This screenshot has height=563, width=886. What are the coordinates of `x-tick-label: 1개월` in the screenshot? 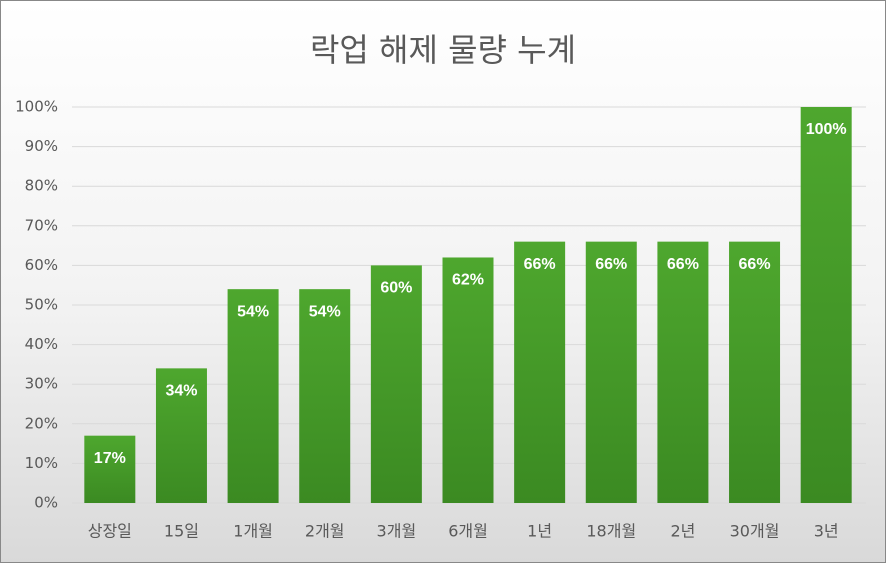 It's located at (253, 531).